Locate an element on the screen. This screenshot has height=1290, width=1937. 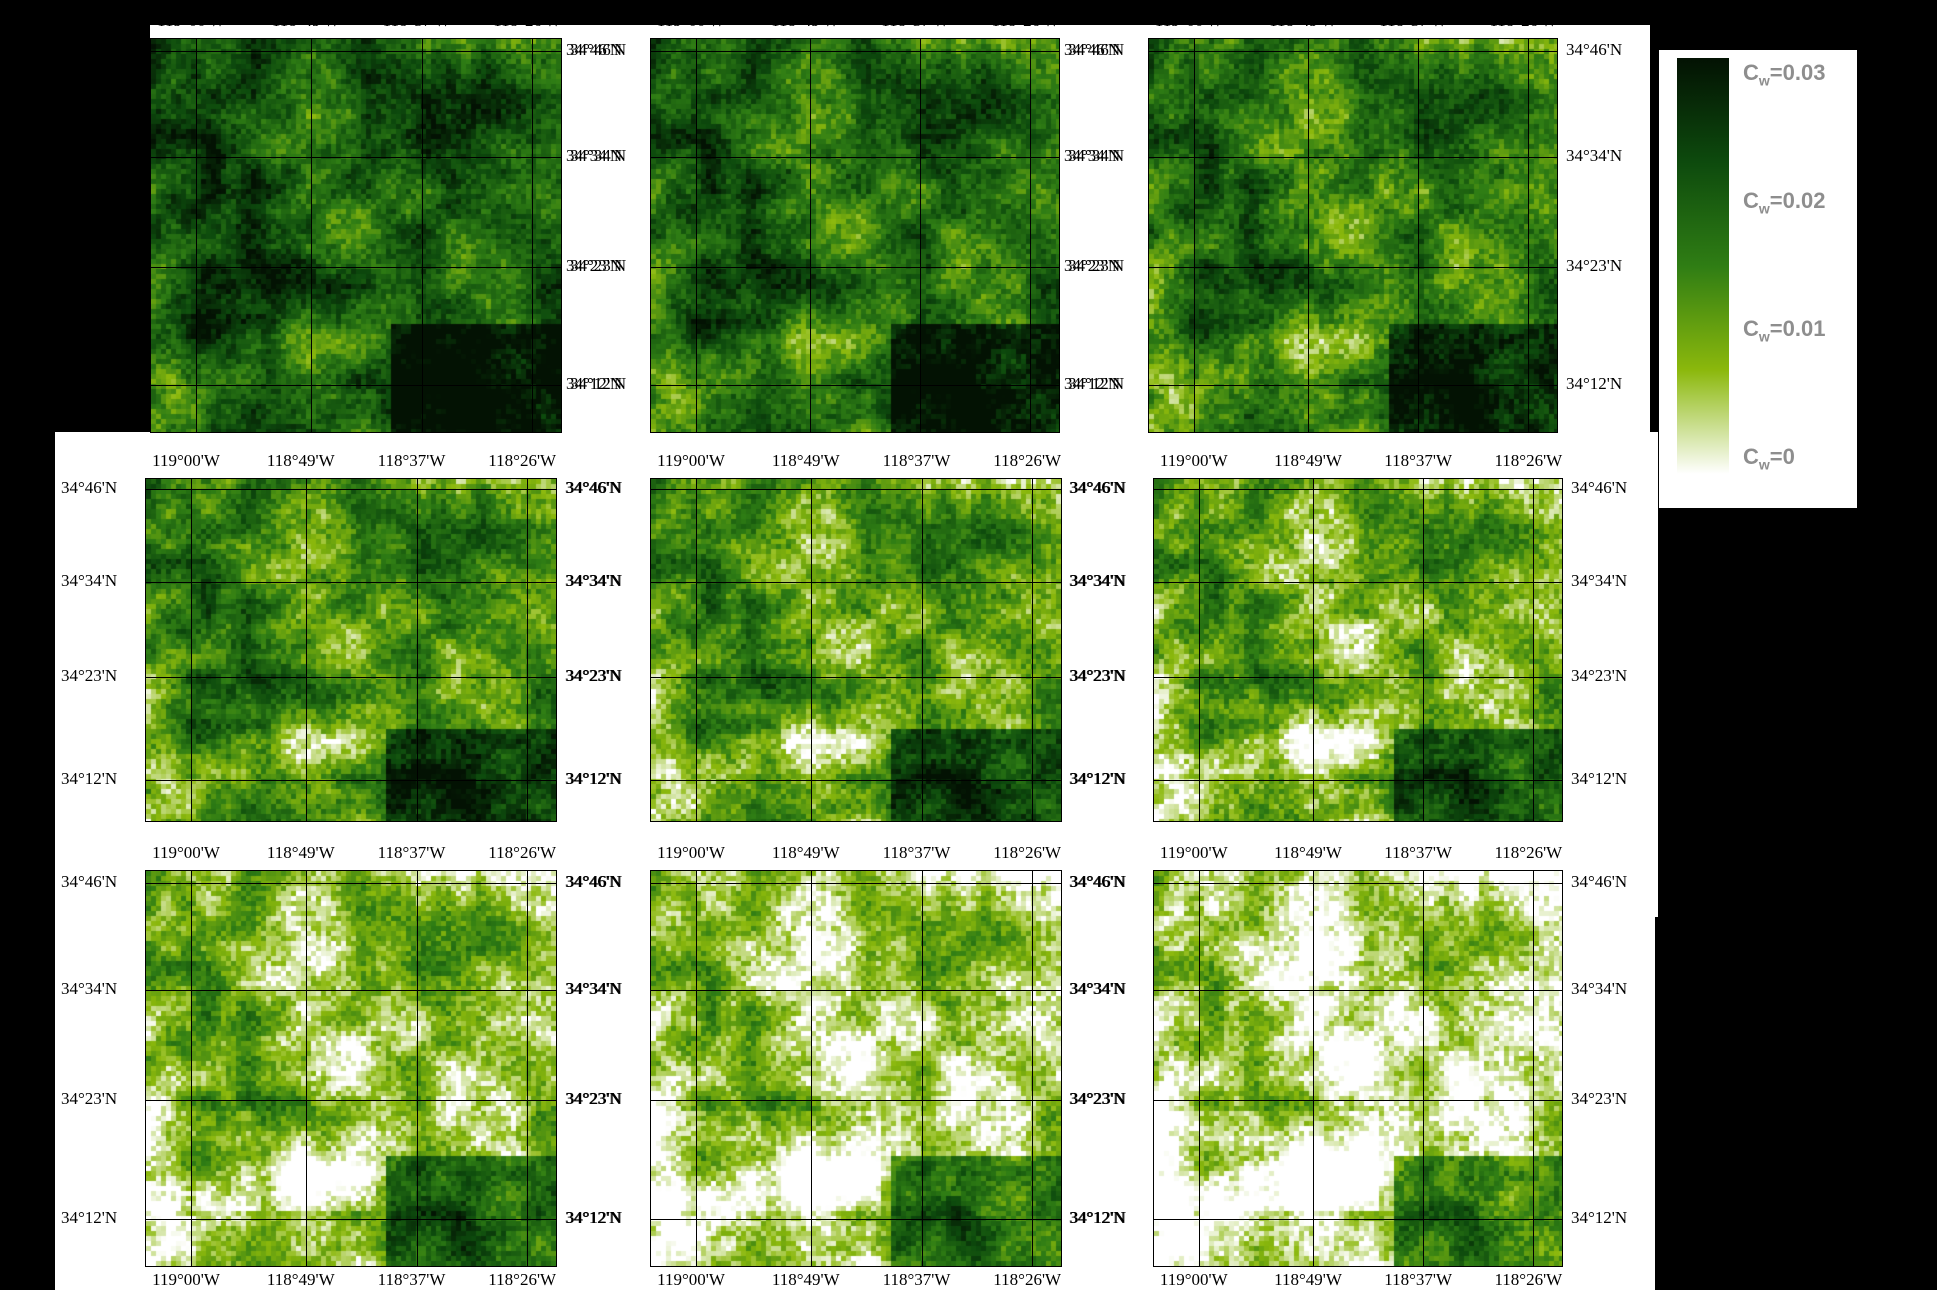
colorbar-label-max: Cw=0.03 is located at coordinates (1784, 74).